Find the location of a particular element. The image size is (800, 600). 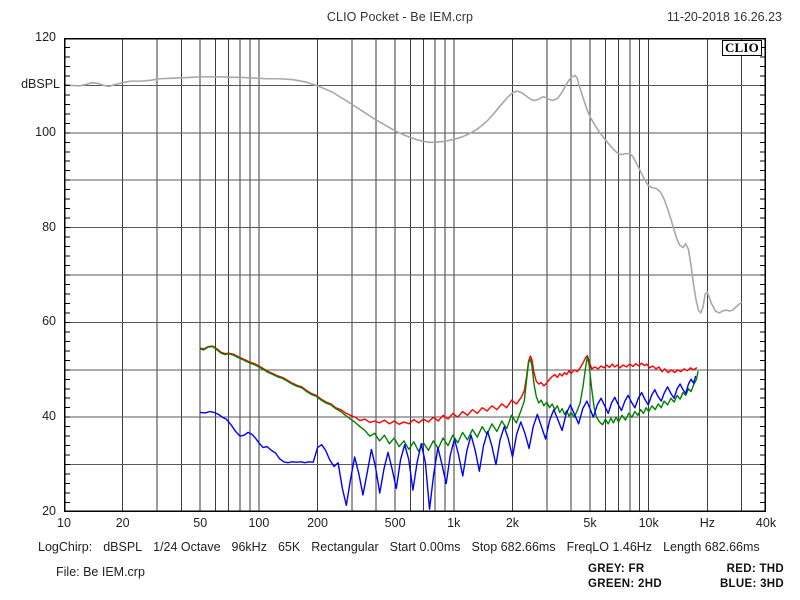

setting-item: Start 0.00ms is located at coordinates (425, 547).